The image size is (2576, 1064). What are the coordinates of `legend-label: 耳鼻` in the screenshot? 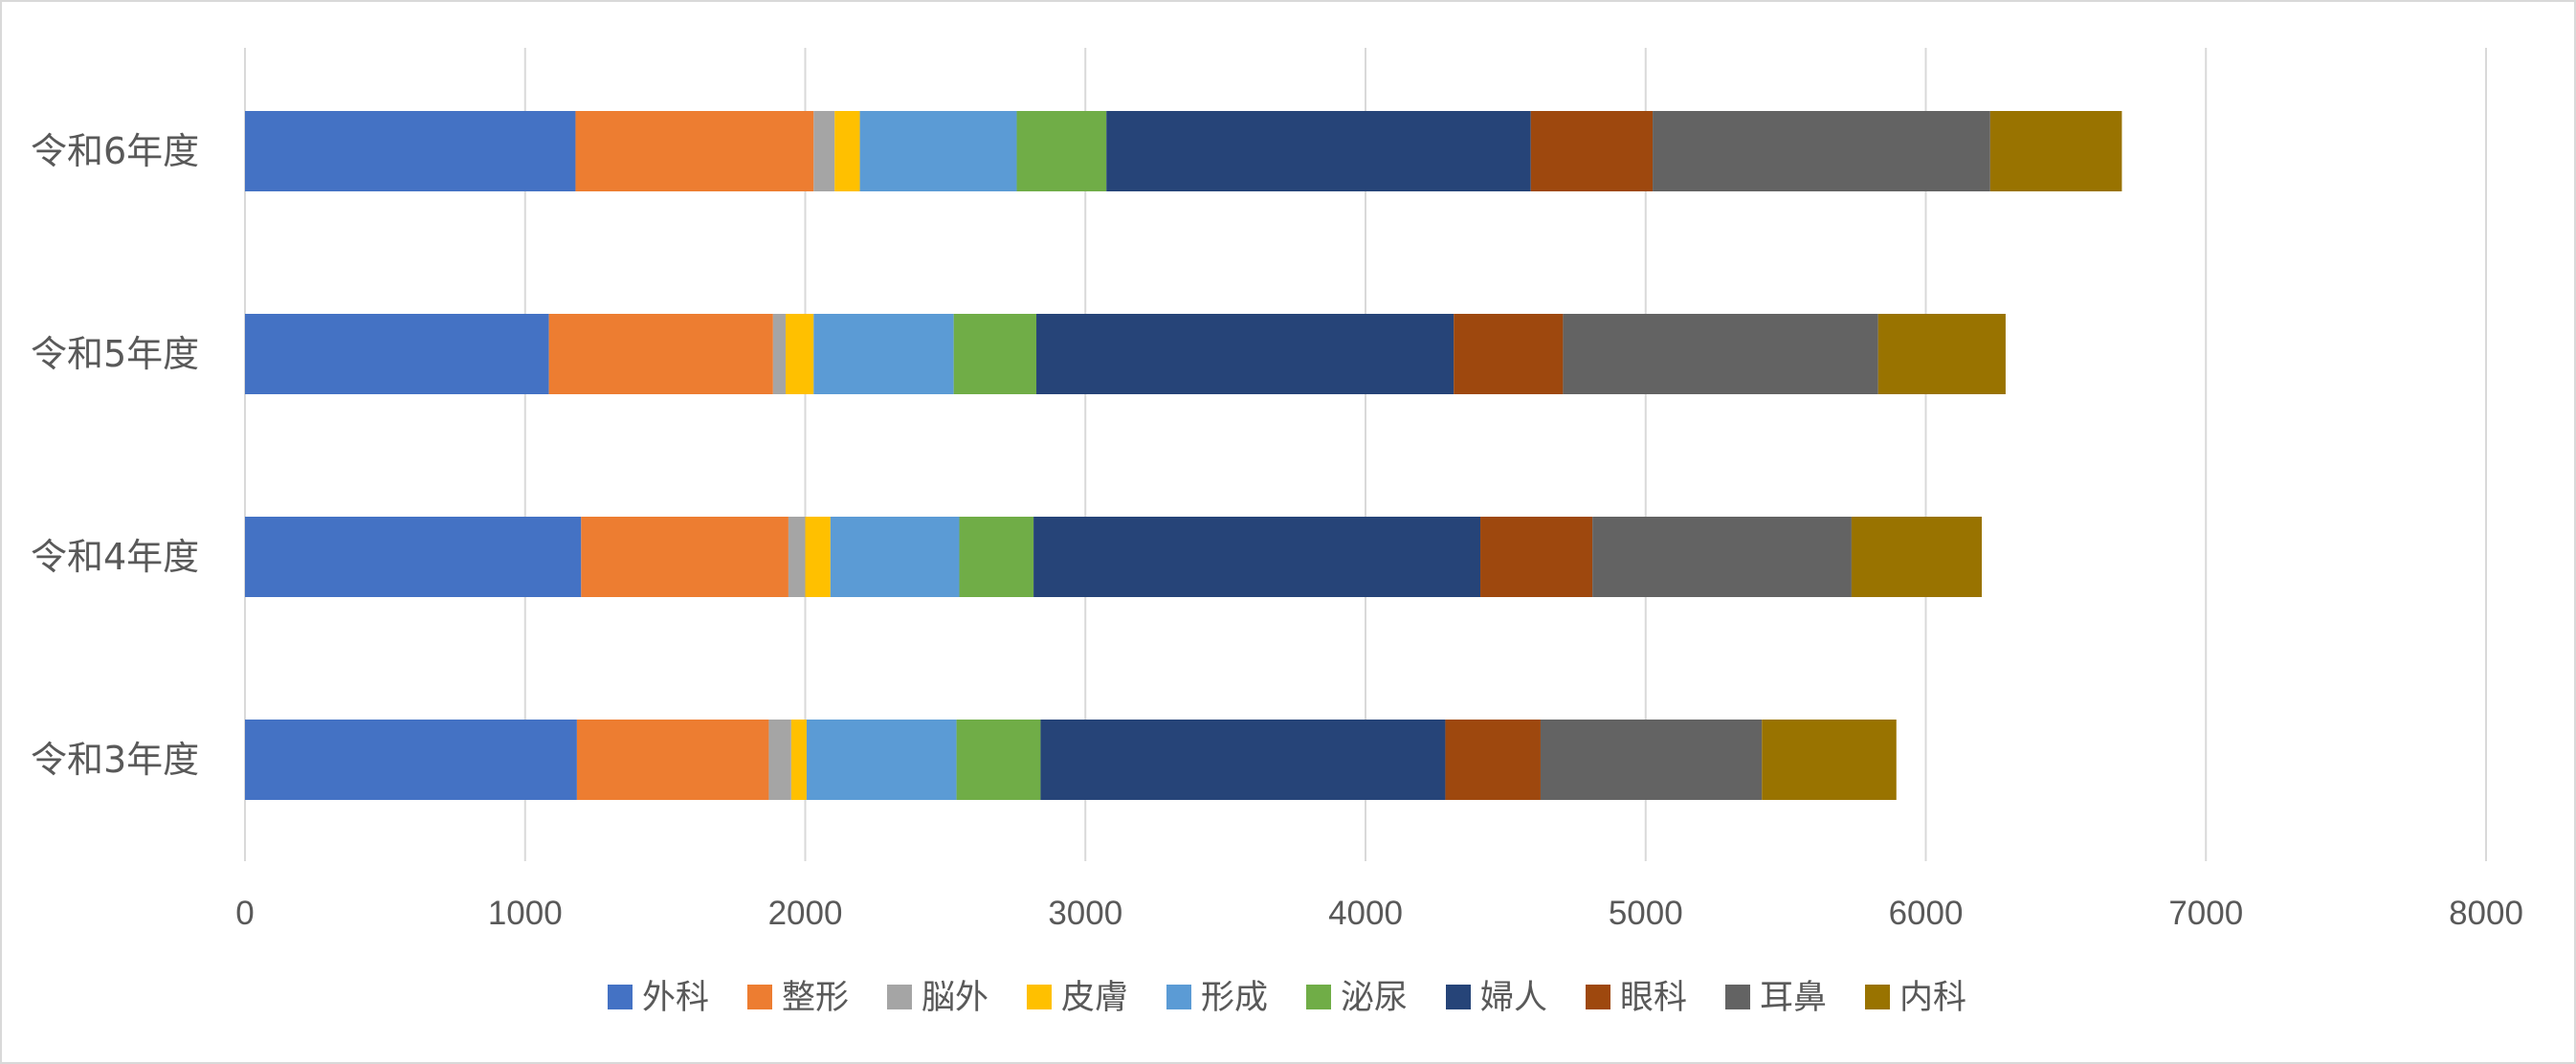 It's located at (1793, 998).